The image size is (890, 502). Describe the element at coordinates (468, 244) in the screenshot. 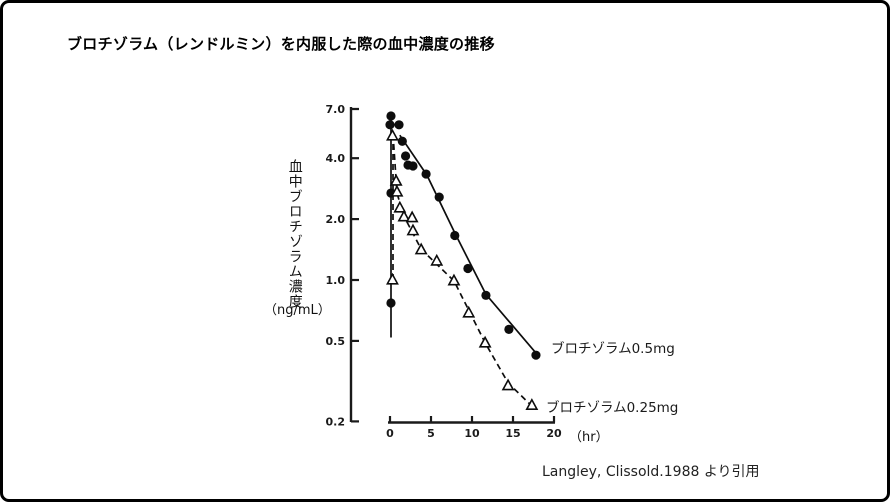

I see `series-0-fit-line` at that location.